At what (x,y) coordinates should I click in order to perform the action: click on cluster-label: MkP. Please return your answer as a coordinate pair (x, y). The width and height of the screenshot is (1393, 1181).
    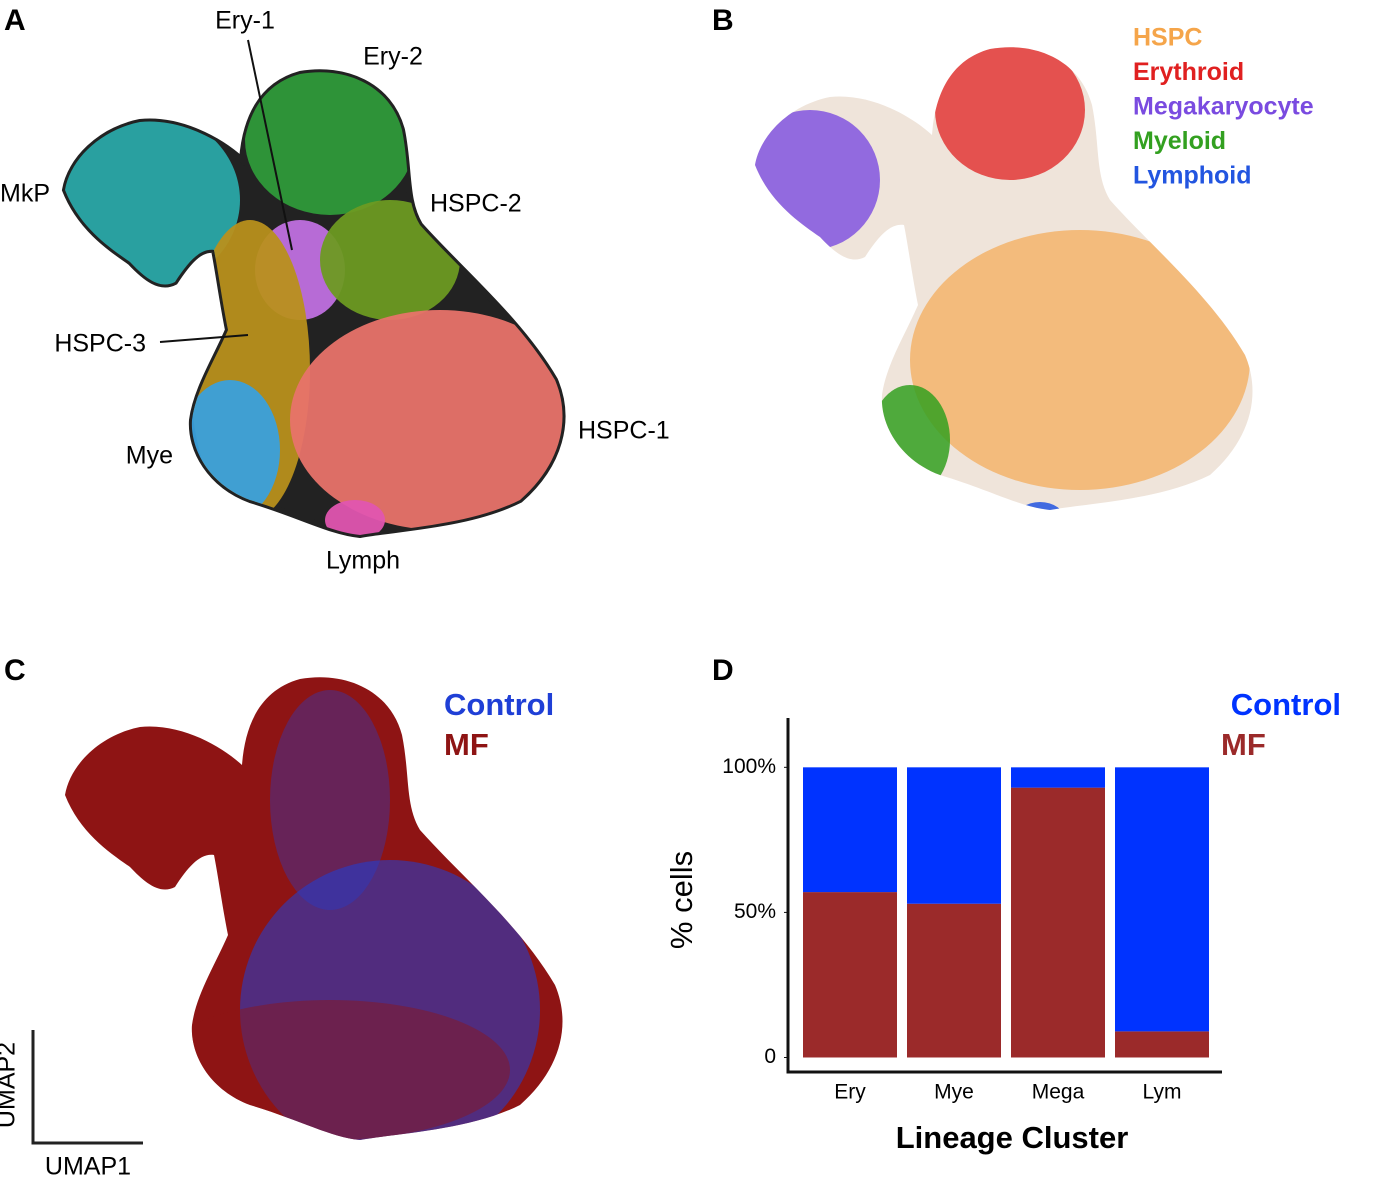
    Looking at the image, I should click on (25, 194).